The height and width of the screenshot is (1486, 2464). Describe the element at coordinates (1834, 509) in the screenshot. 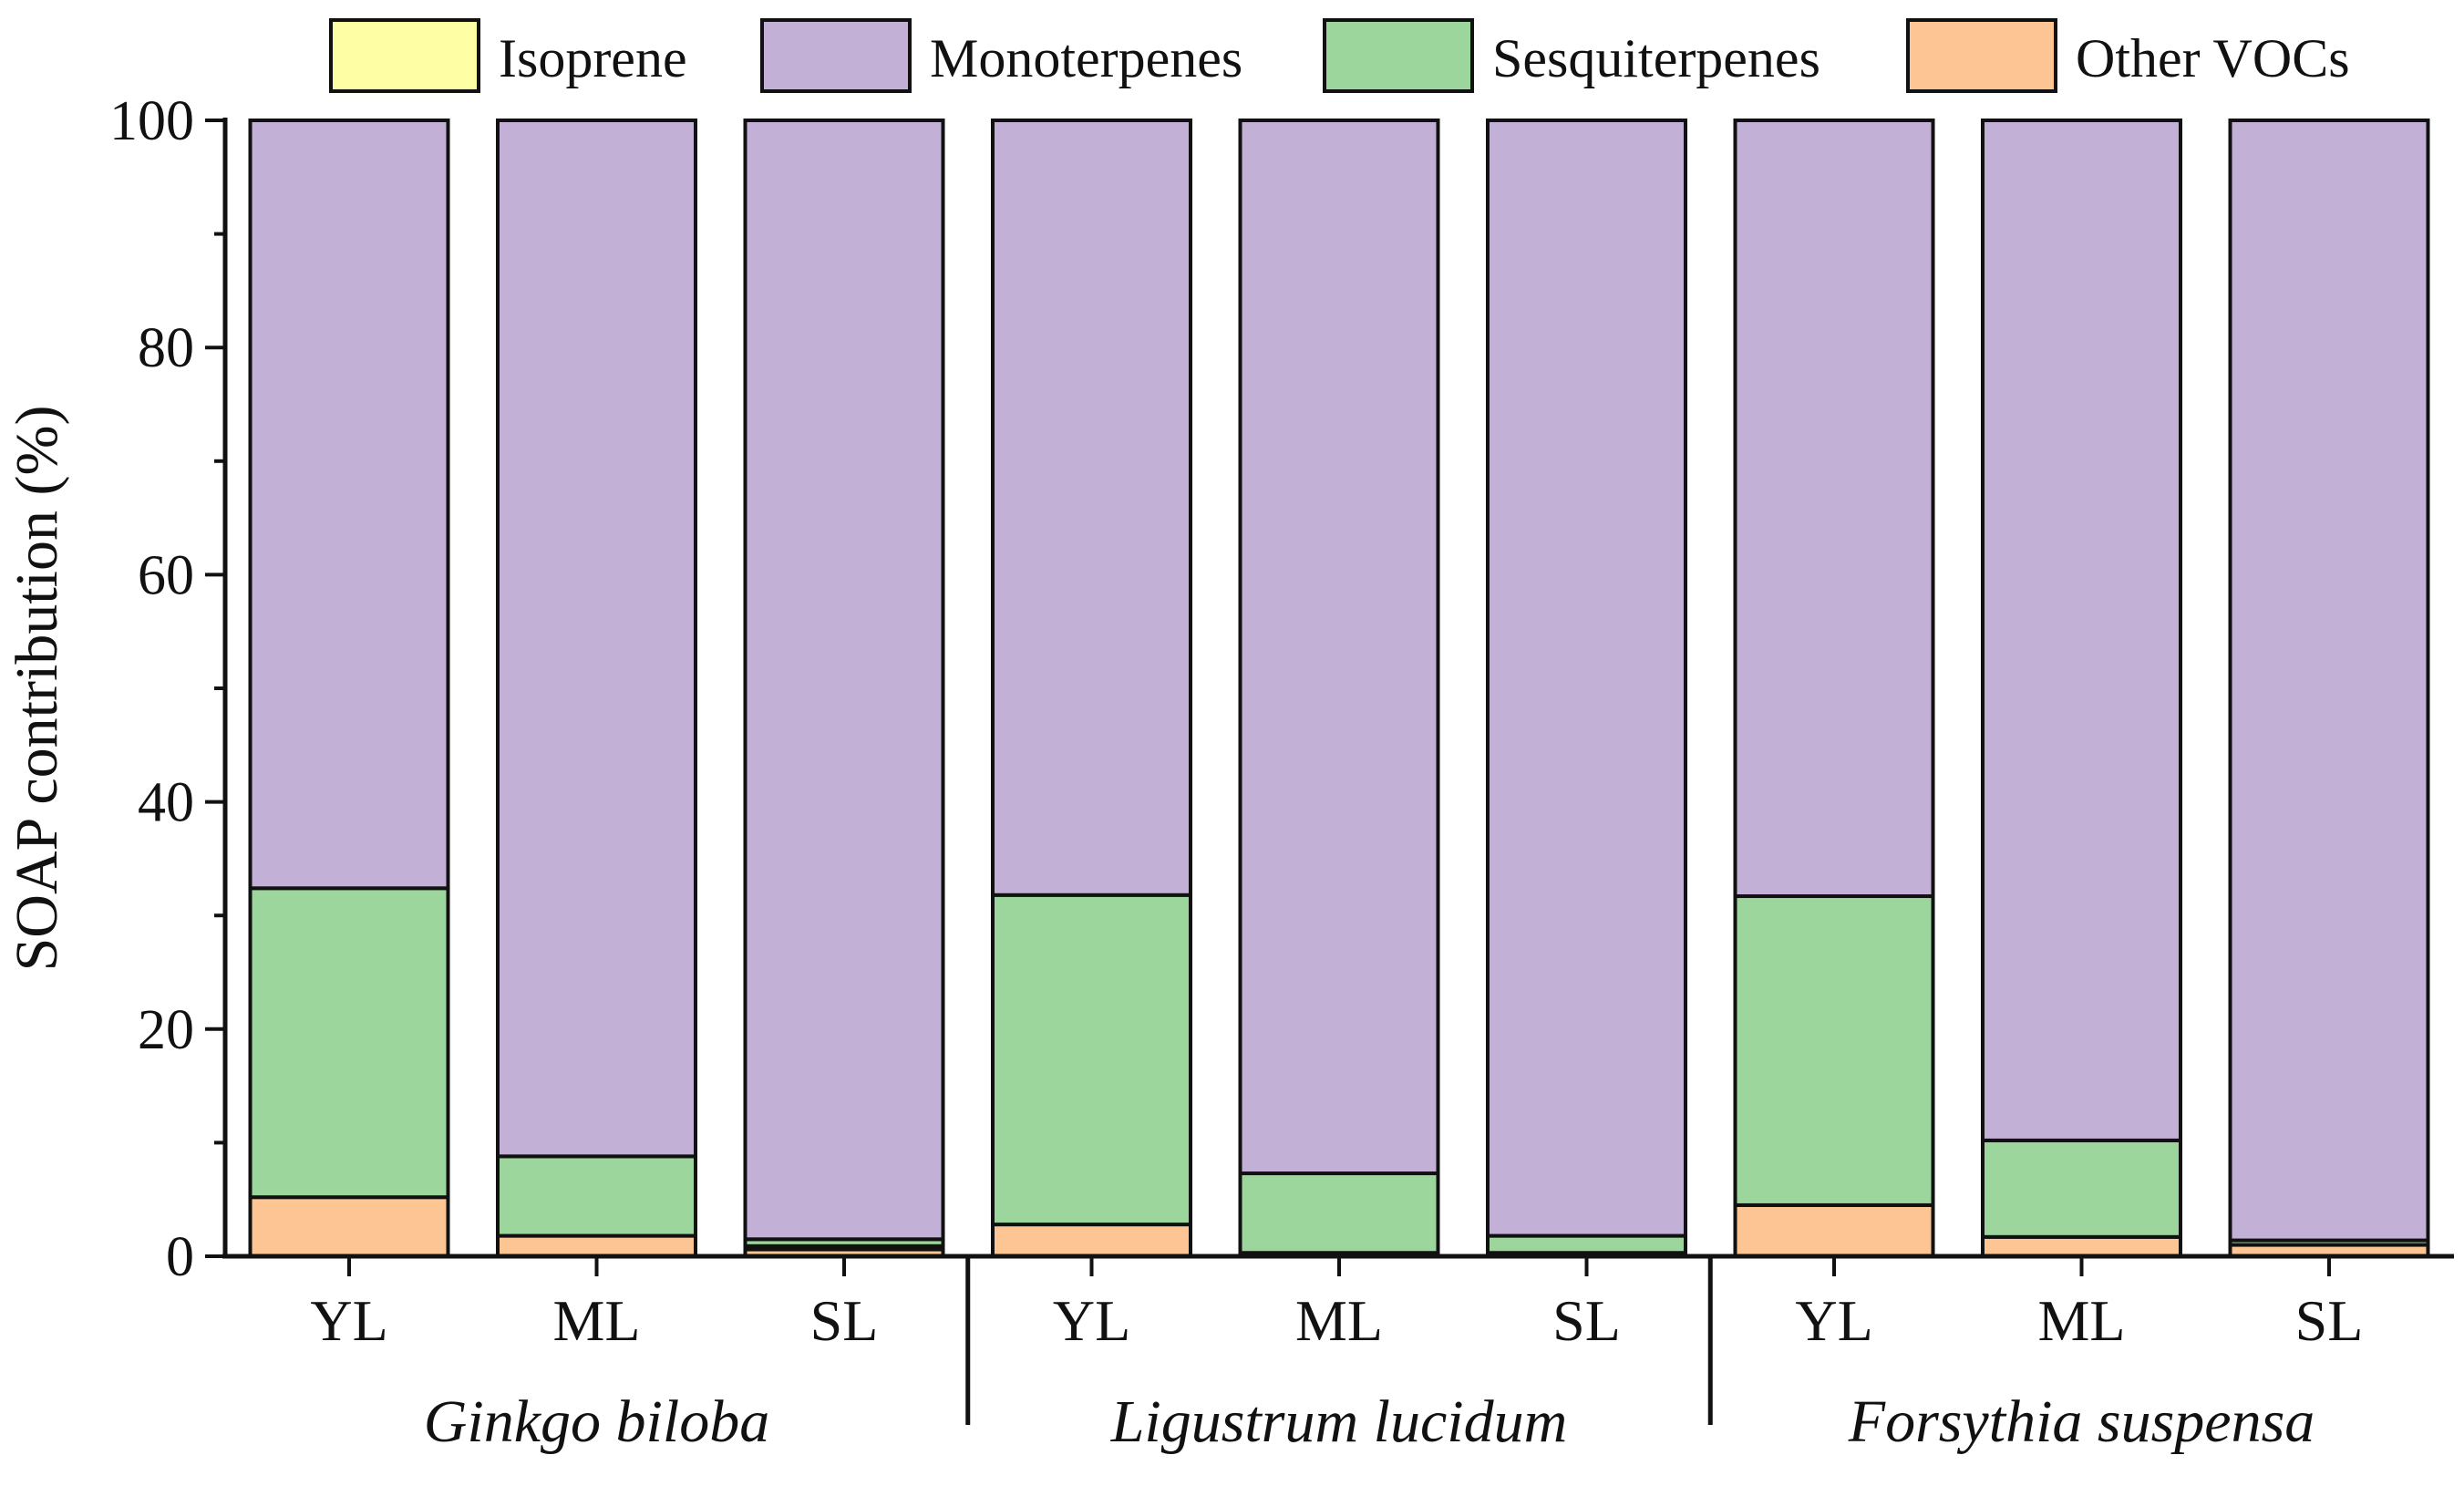

I see `bar-forsythia-suspensa-yl-monoterpenes` at that location.